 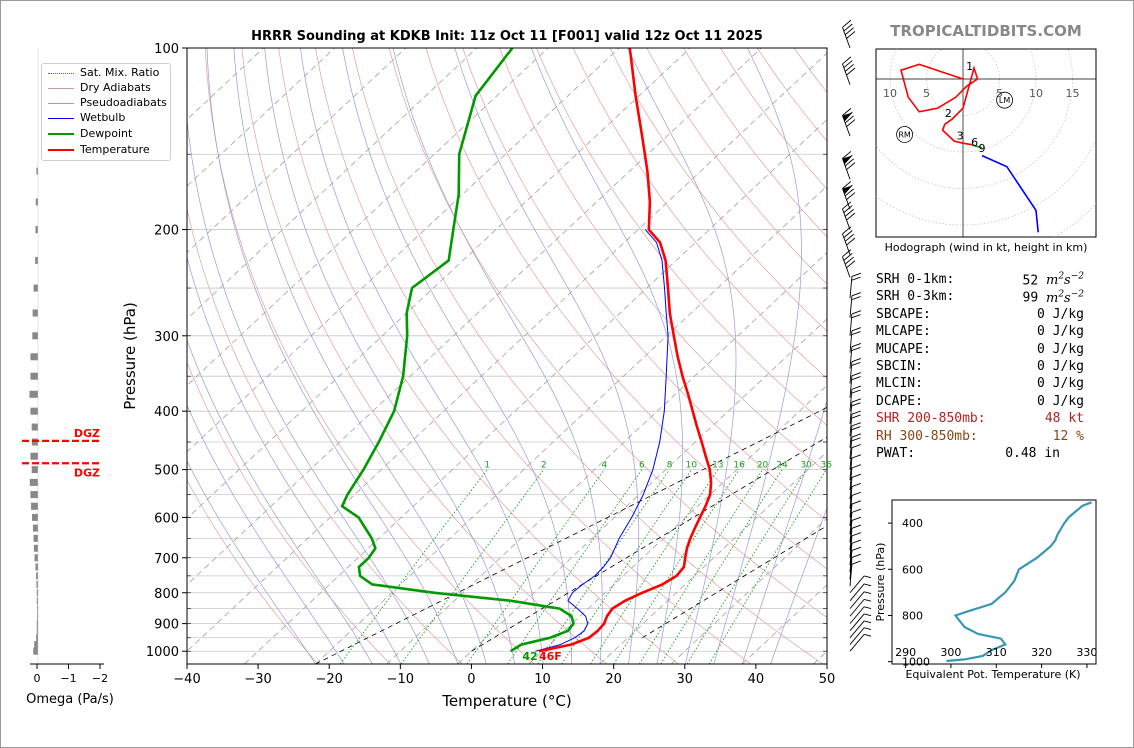 I want to click on hodo-ring-label: 10, so click(x=890, y=93).